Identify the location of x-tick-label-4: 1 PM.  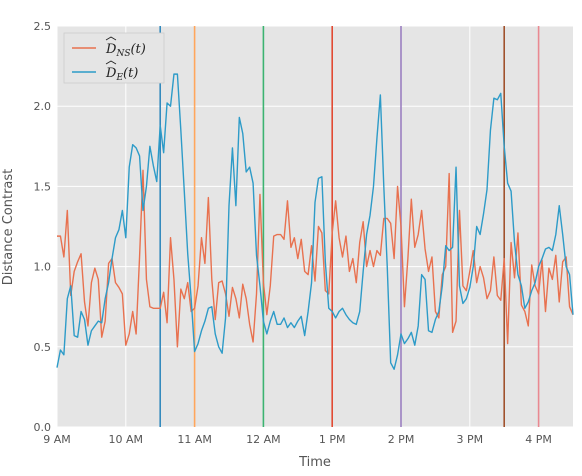
(332, 439).